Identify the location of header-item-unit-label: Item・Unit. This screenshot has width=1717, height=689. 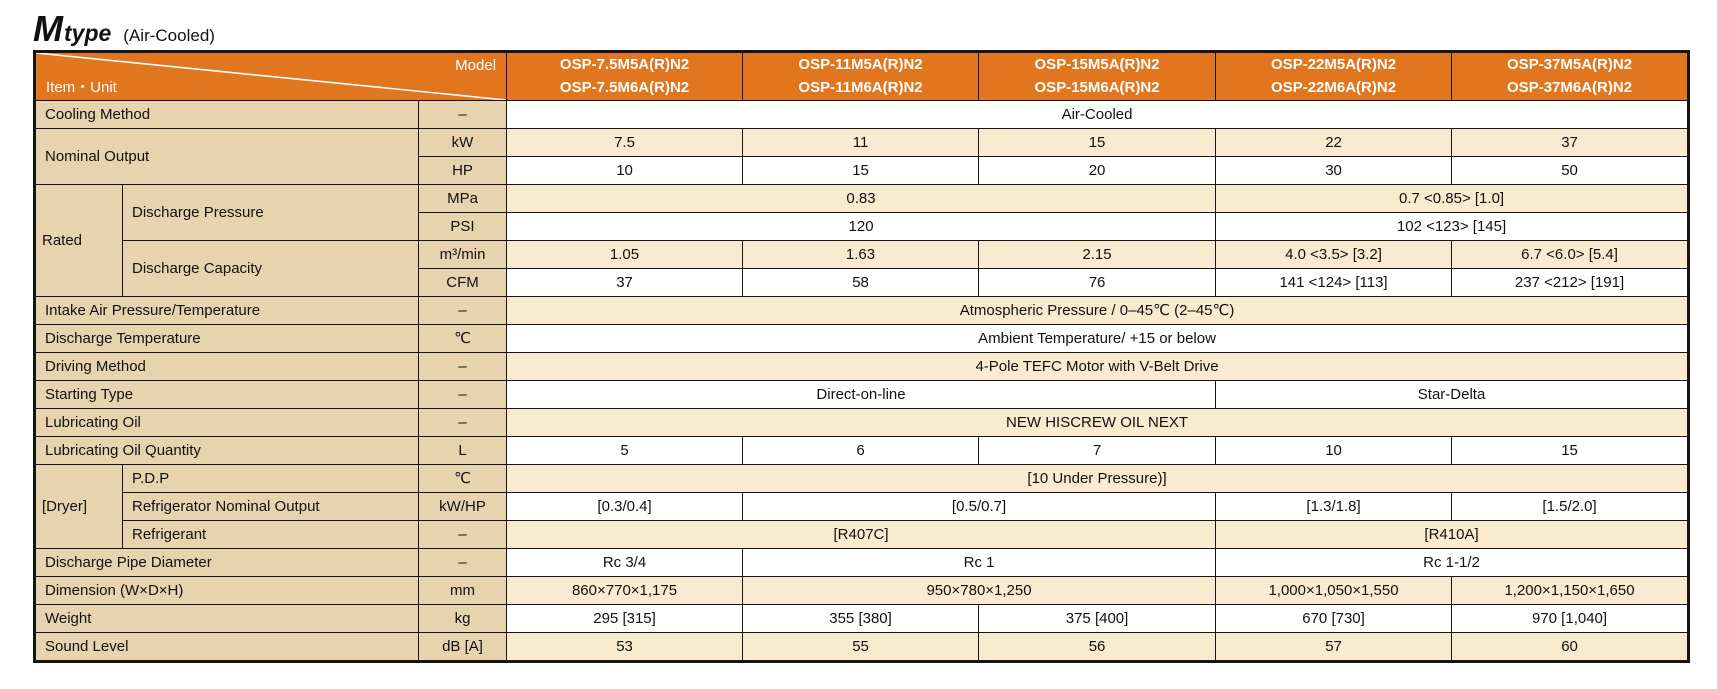
(81, 87).